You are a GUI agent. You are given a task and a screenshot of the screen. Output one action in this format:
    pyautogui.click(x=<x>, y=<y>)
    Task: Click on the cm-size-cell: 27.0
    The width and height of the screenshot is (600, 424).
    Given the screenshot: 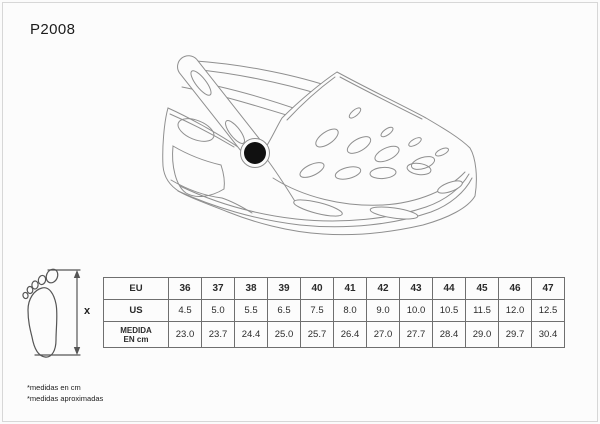 What is the action you would take?
    pyautogui.click(x=383, y=334)
    